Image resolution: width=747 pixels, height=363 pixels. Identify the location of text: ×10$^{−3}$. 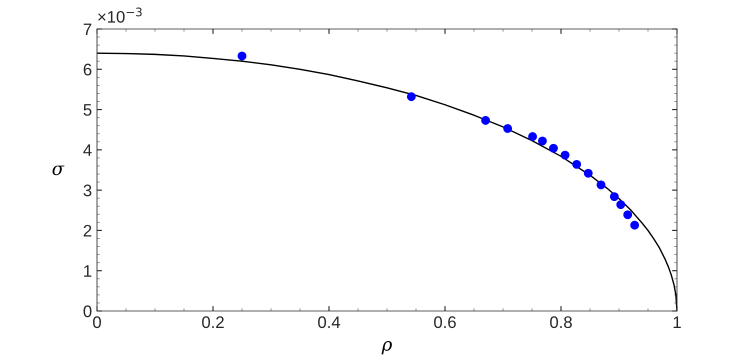
(120, 15).